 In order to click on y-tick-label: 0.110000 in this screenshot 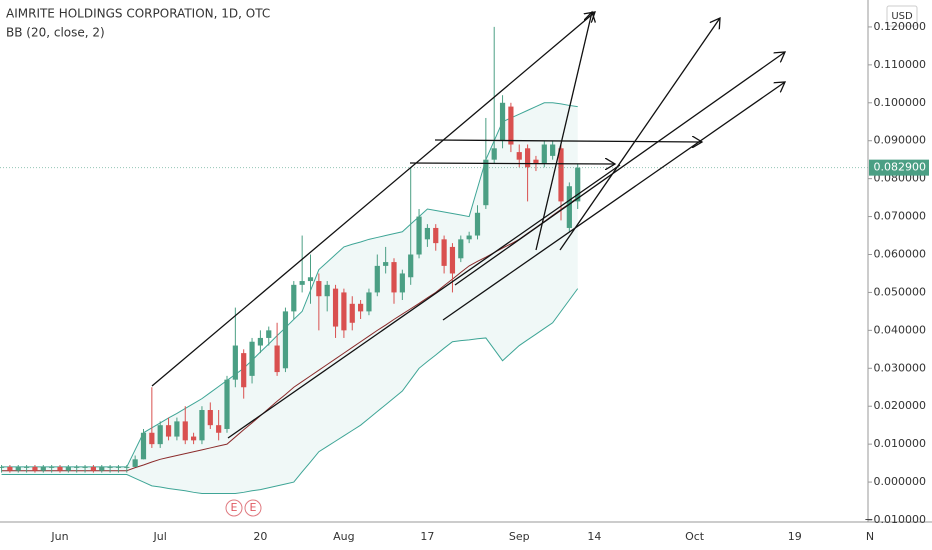, I will do `click(900, 64)`.